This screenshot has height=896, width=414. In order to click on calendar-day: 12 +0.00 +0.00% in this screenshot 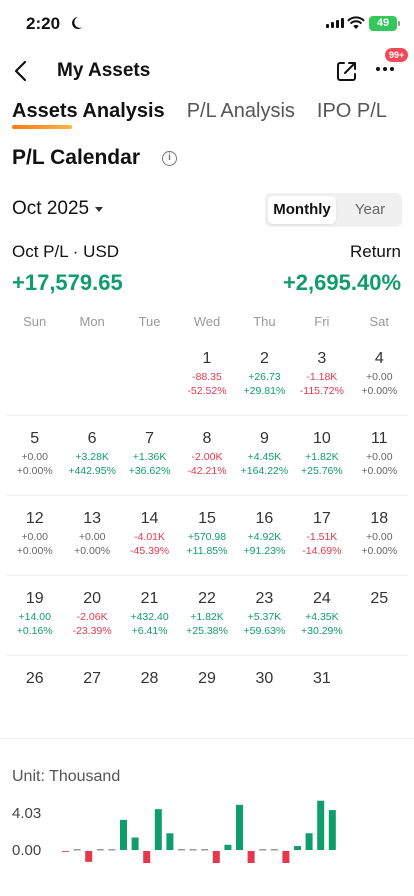, I will do `click(34, 535)`.